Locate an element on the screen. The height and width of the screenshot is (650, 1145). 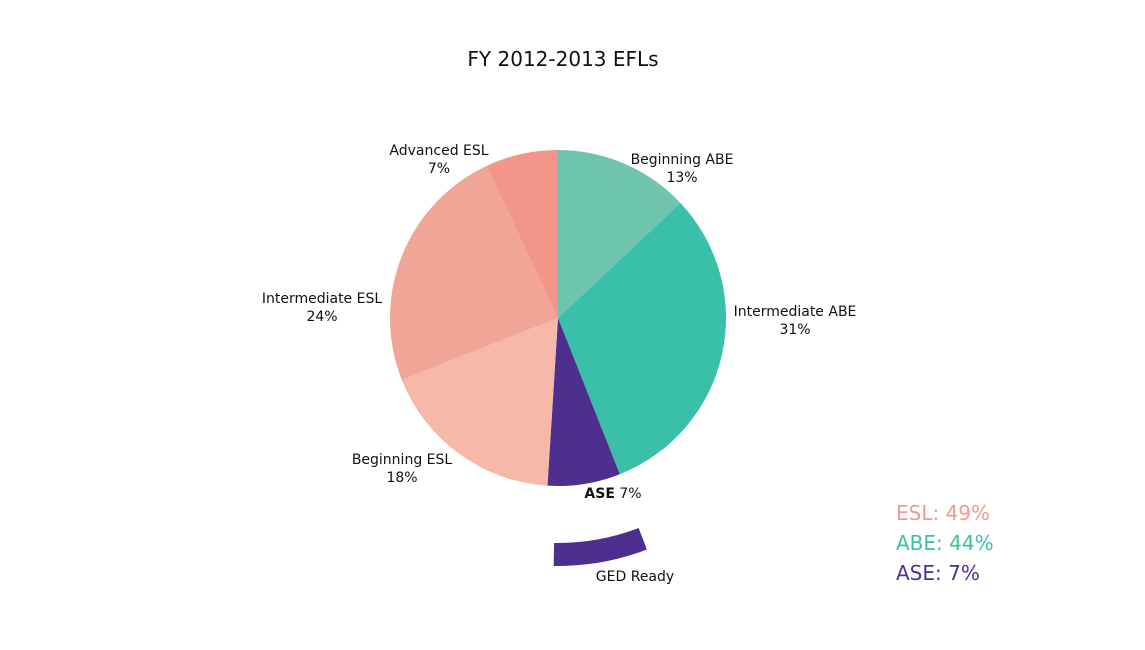
summary-ase: ASE: 7% is located at coordinates (938, 573).